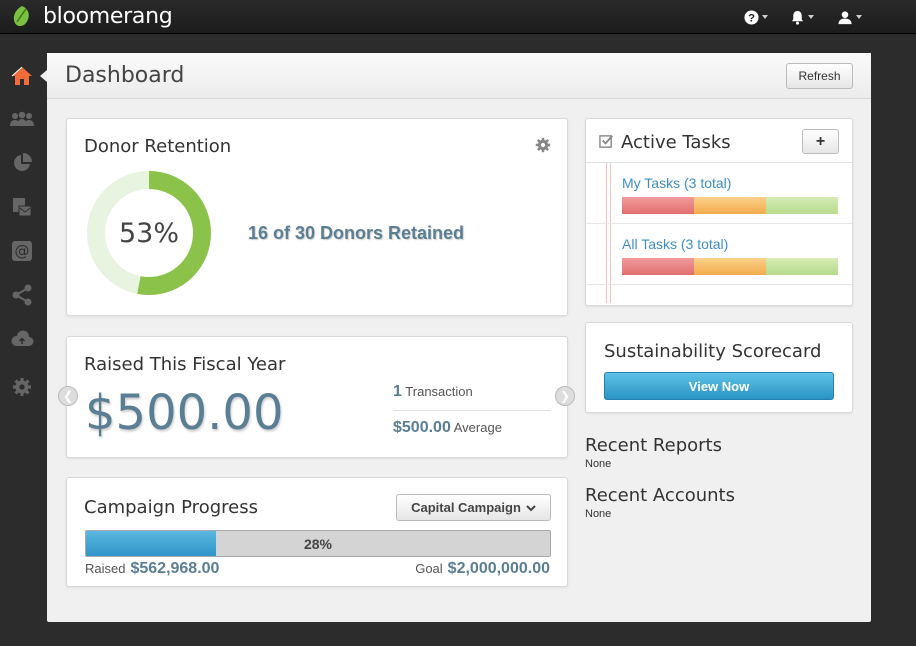 This screenshot has height=646, width=916. What do you see at coordinates (151, 543) in the screenshot?
I see `progress-fill` at bounding box center [151, 543].